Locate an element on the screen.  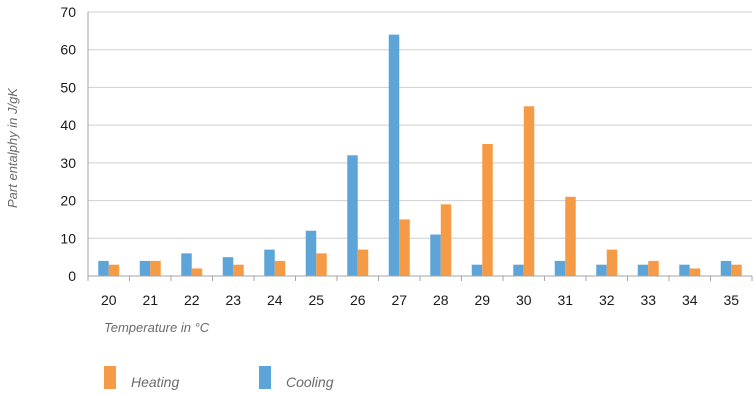
y-tick-label: 30 is located at coordinates (68, 163).